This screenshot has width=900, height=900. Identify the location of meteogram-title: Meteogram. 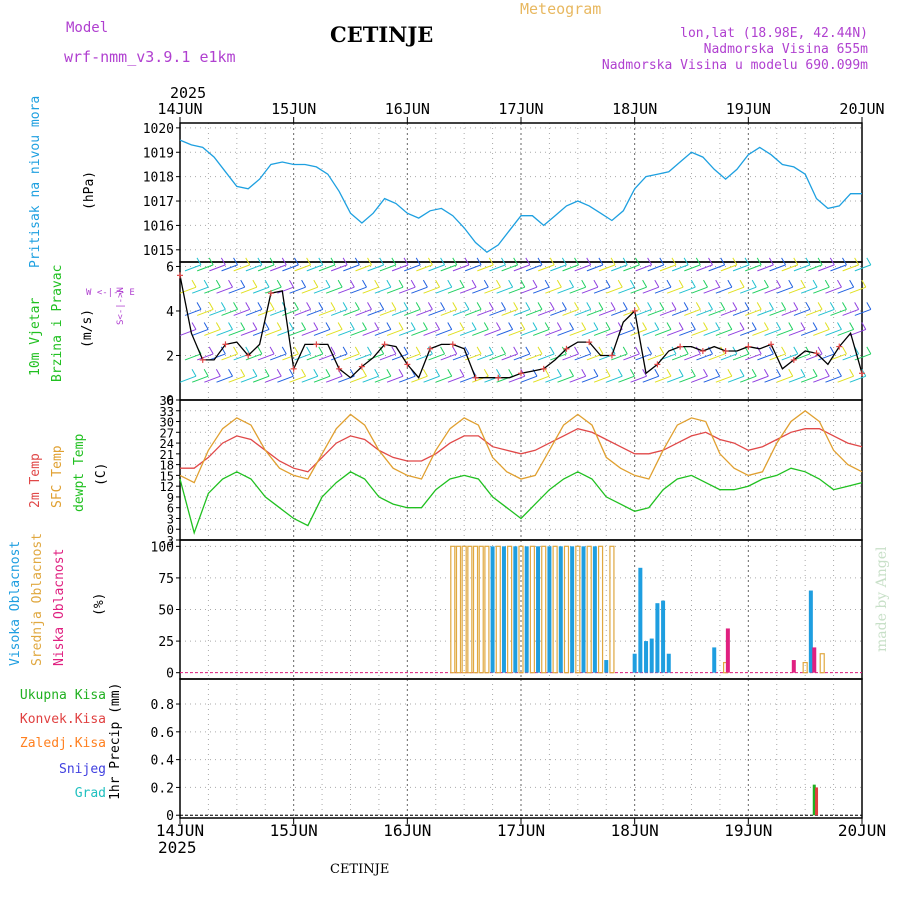
(561, 9).